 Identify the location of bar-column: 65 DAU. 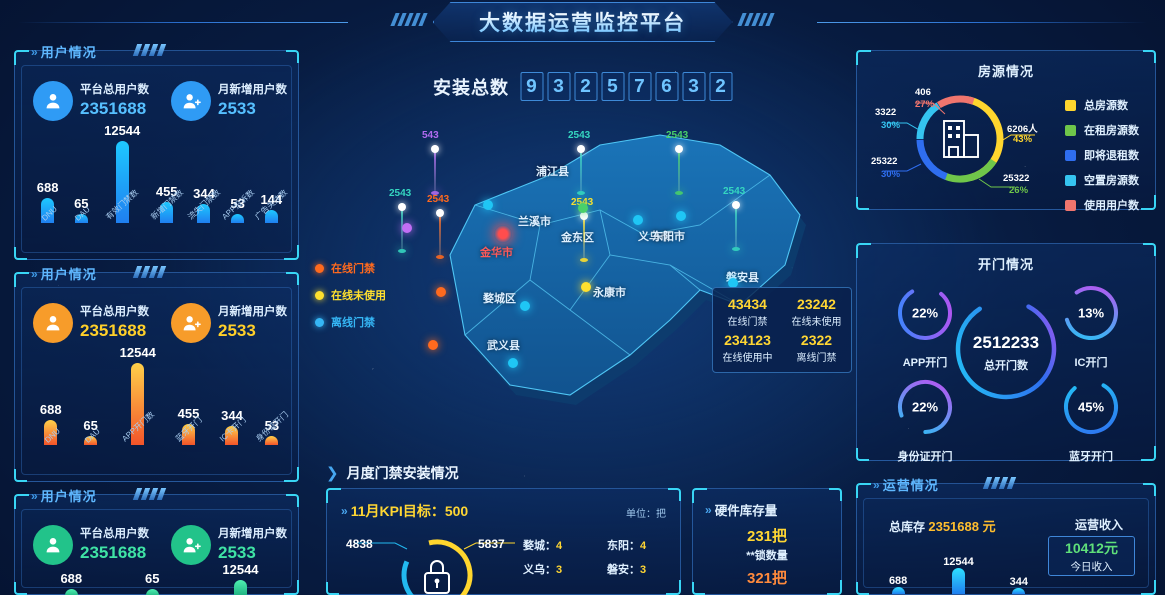
(83, 173).